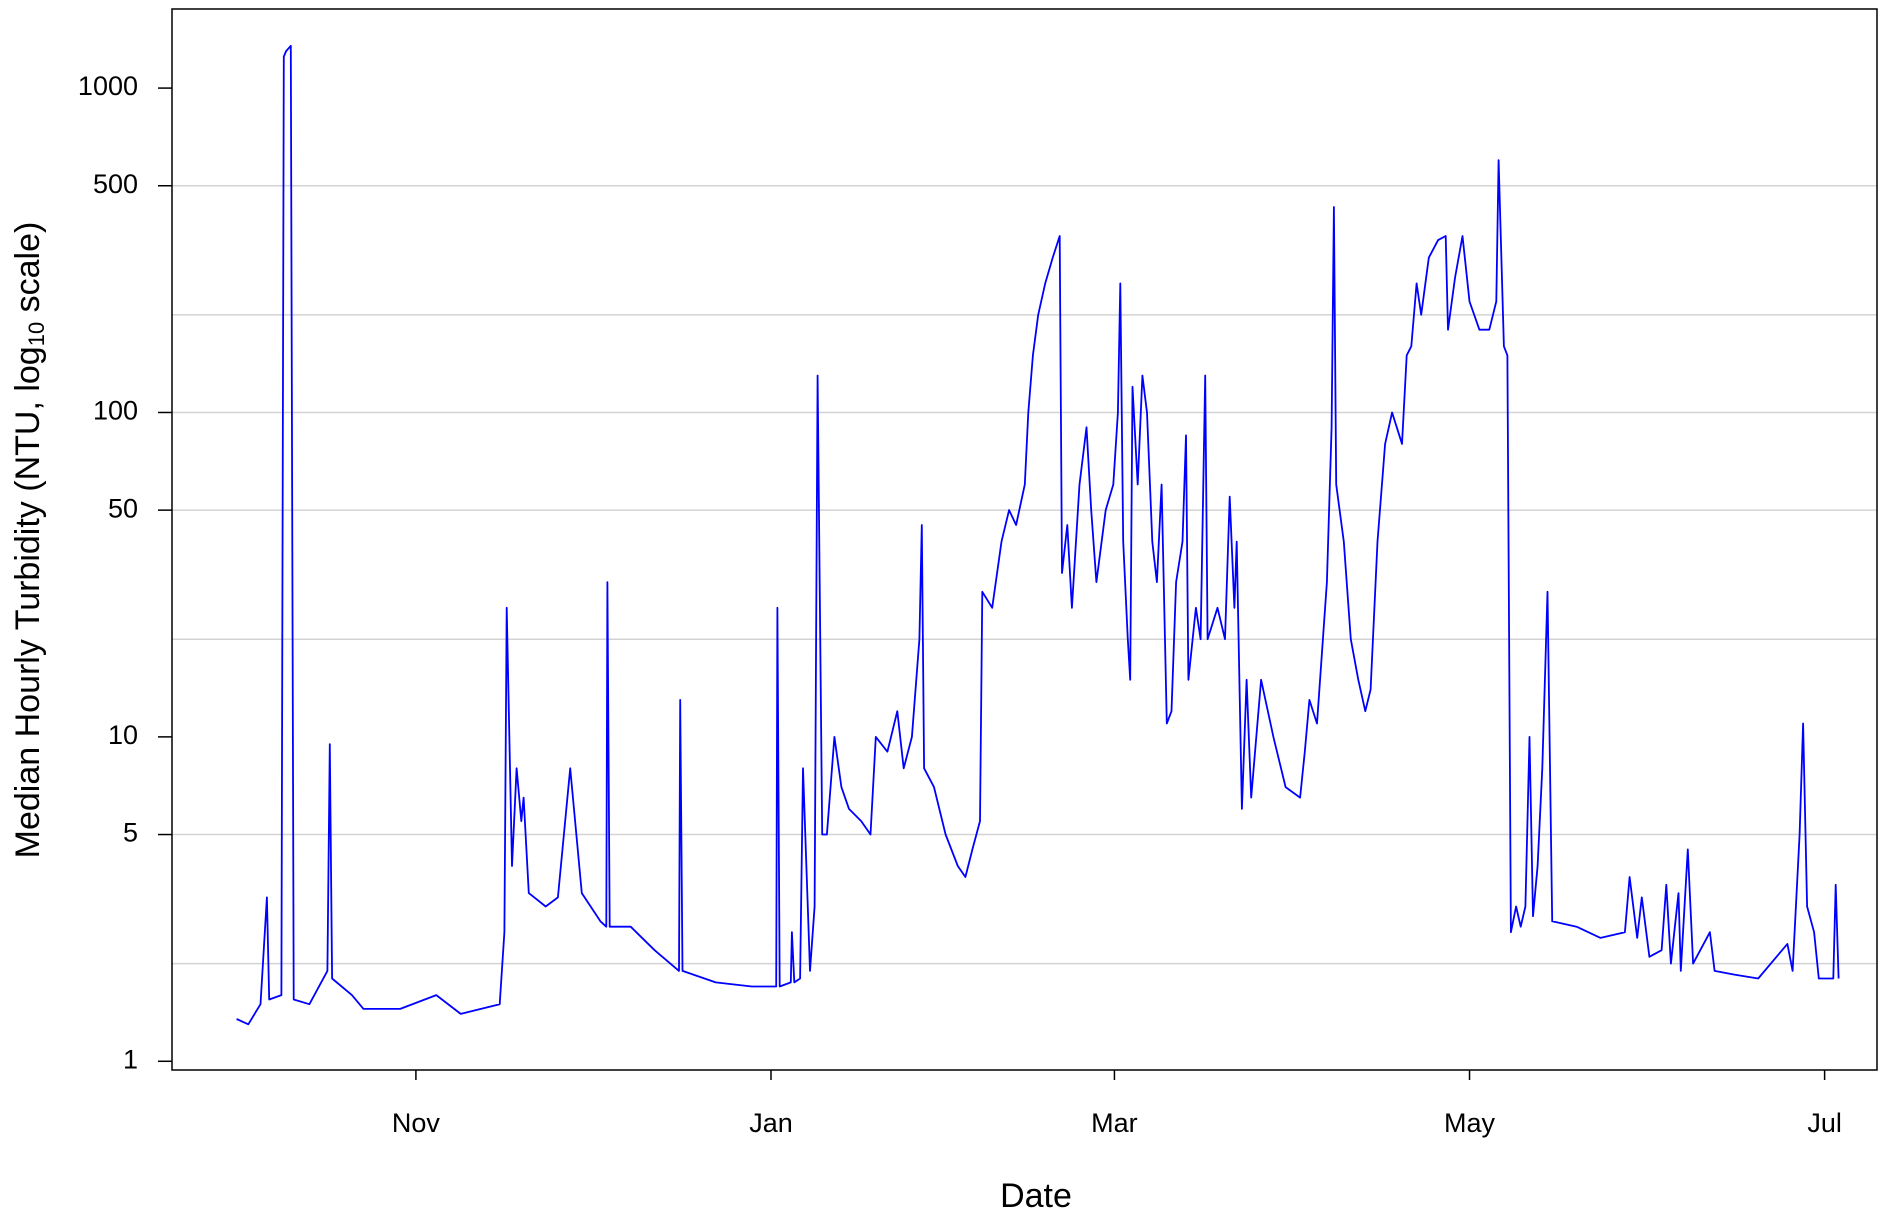  Describe the element at coordinates (115, 184) in the screenshot. I see `y-tick-label: 500` at that location.